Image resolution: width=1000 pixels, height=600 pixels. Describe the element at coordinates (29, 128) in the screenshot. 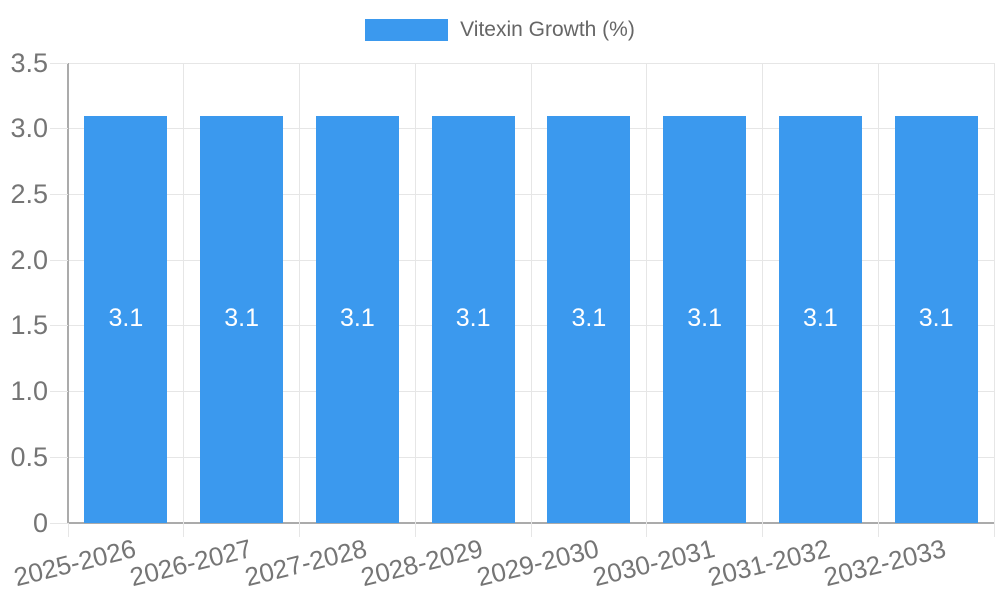

I see `y-axis-label: 3.0` at that location.